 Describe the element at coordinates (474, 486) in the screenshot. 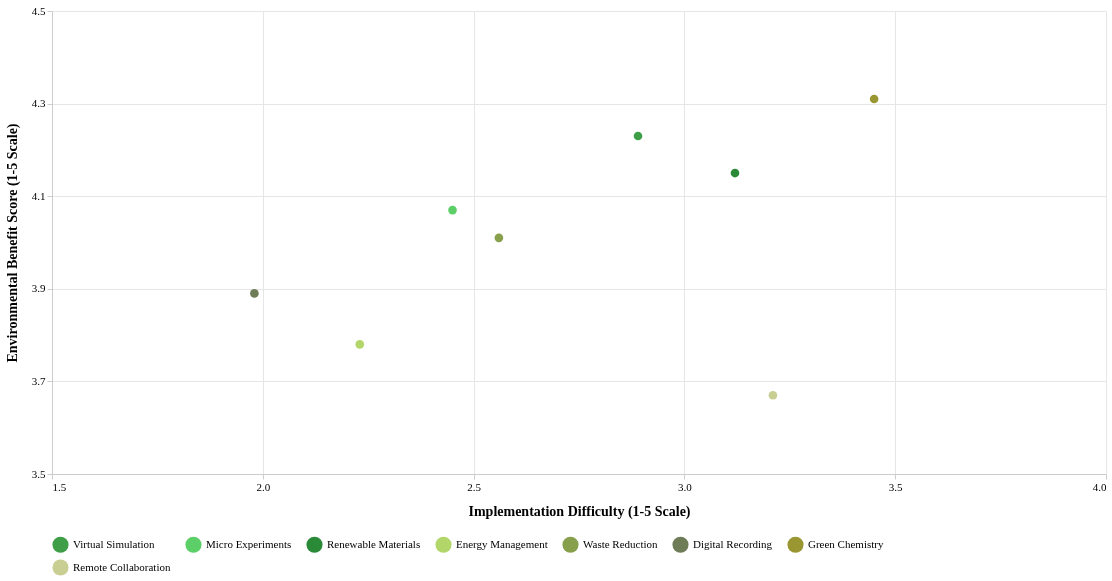

I see `x-tick-label: 2.5` at that location.